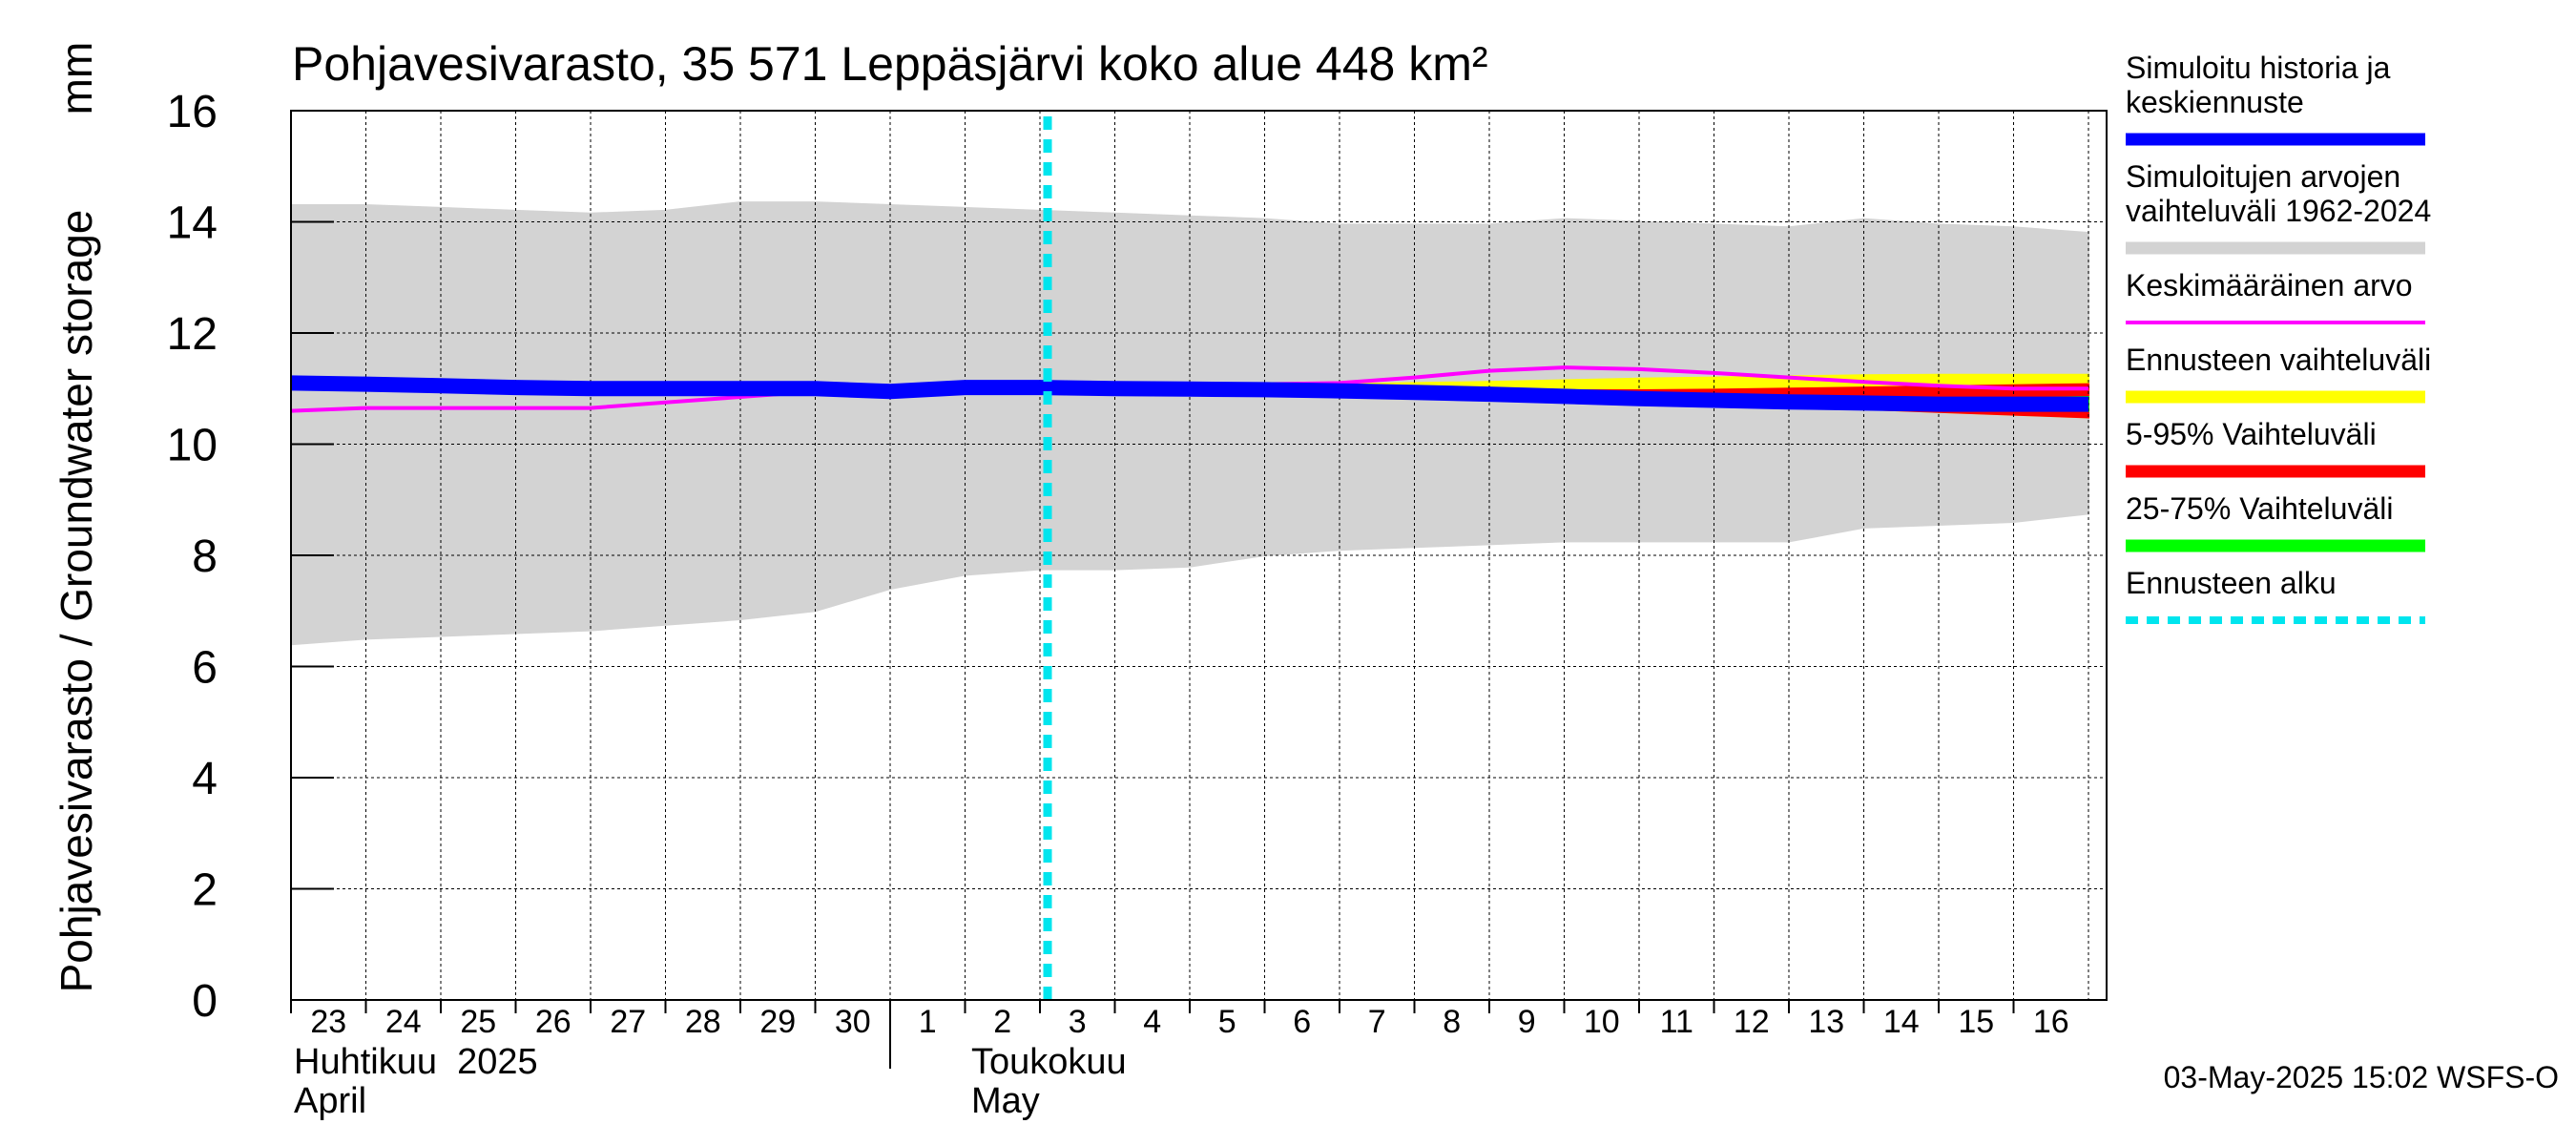 This screenshot has height=1145, width=2576. What do you see at coordinates (2051, 1022) in the screenshot?
I see `x-tick-label: 16` at bounding box center [2051, 1022].